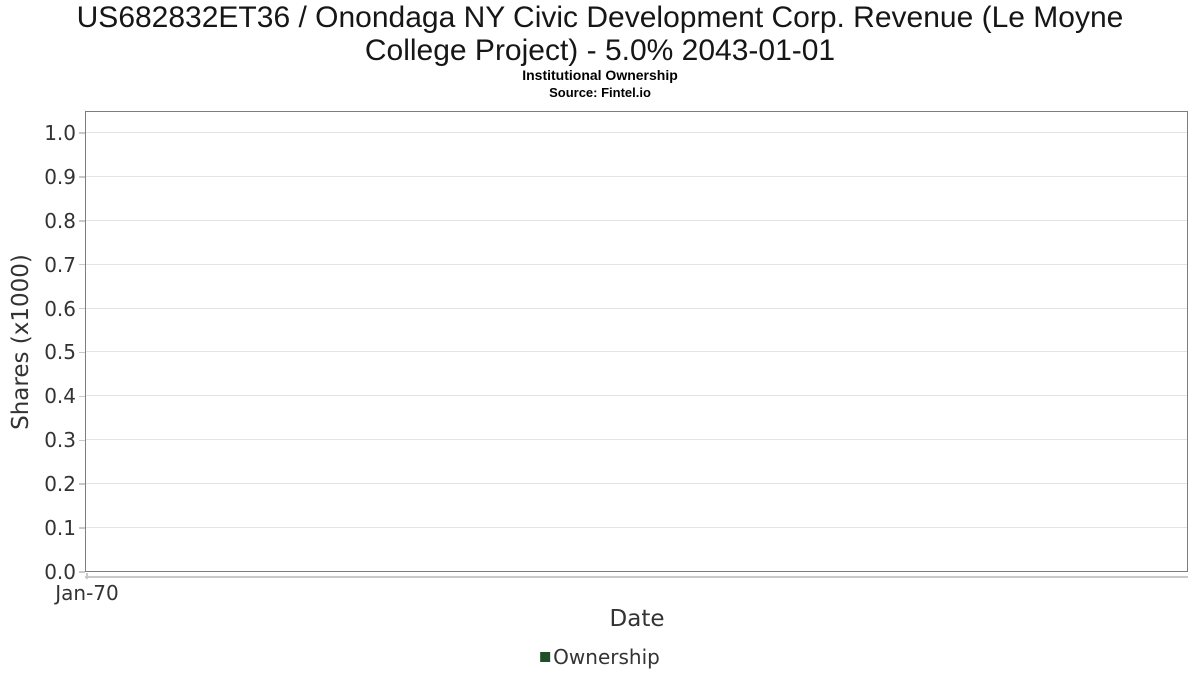 The image size is (1200, 675). What do you see at coordinates (60, 220) in the screenshot?
I see `y-axis-tick-label: 0.8` at bounding box center [60, 220].